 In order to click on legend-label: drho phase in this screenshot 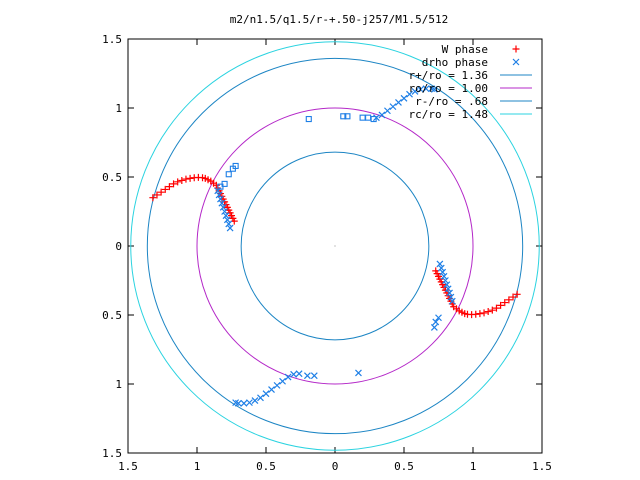, I will do `click(455, 62)`.